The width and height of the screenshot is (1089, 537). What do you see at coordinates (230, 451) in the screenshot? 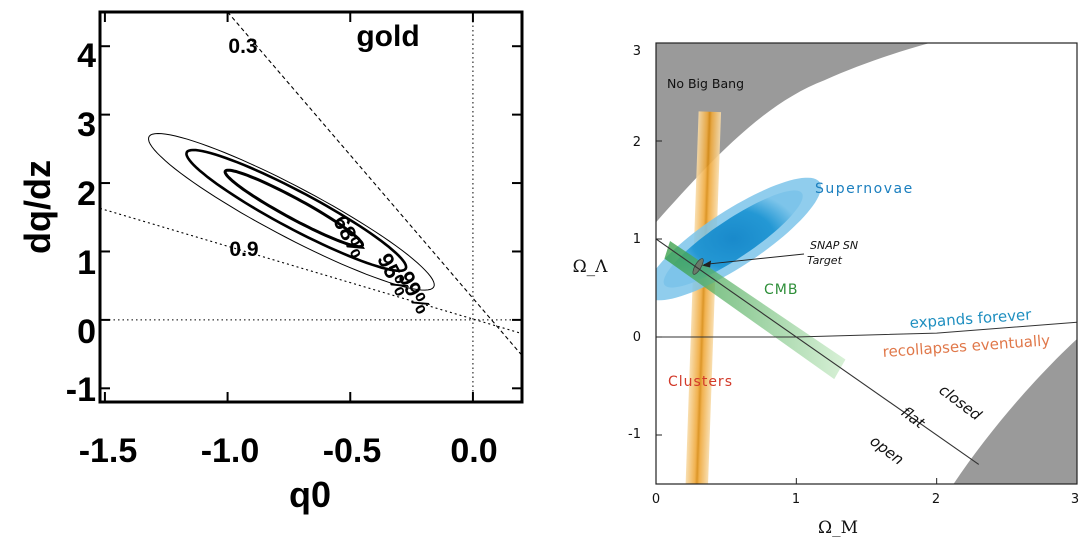
I see `left-xtick-label: -1.0` at bounding box center [230, 451].